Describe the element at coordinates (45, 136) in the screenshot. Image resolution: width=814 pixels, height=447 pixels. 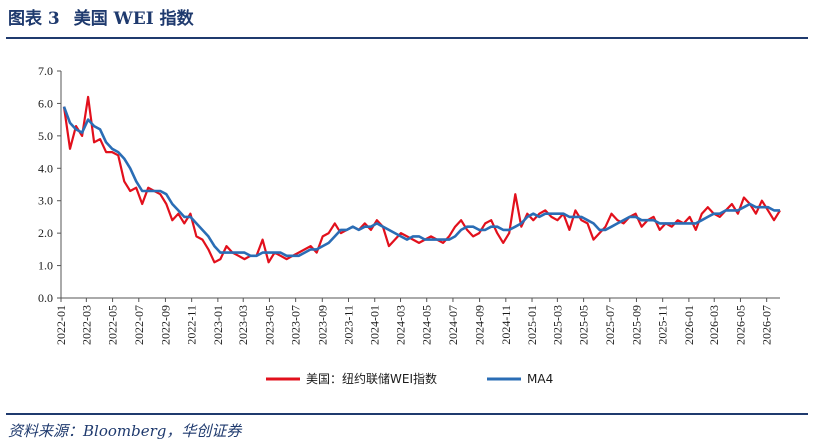
I see `y-tick-label: 5.0` at that location.